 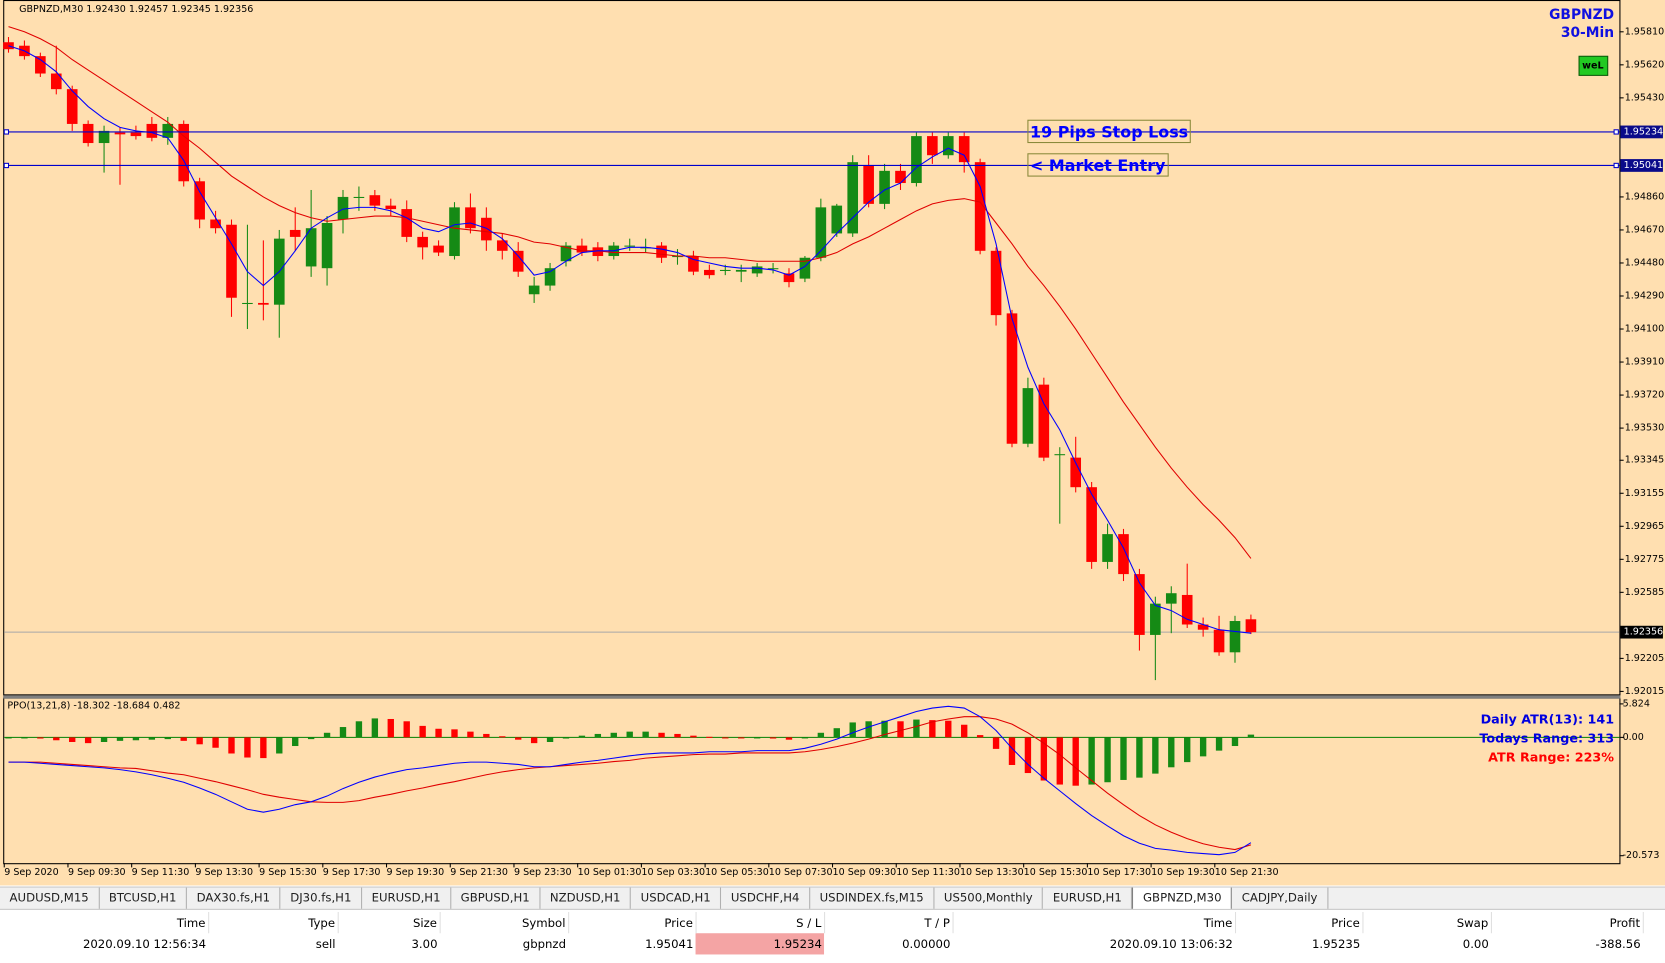 What do you see at coordinates (1247, 872) in the screenshot?
I see `x-tick-label: 10 Sep 21:30` at bounding box center [1247, 872].